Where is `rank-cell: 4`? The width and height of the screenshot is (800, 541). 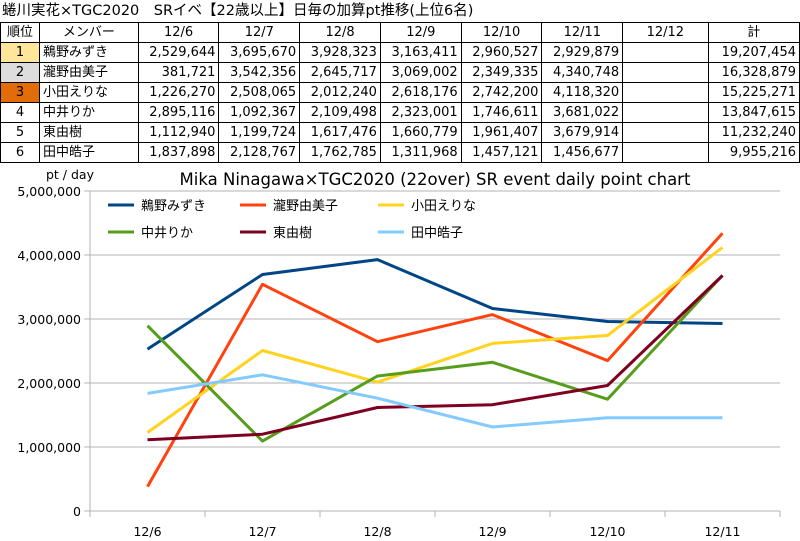 rank-cell: 4 is located at coordinates (20, 112).